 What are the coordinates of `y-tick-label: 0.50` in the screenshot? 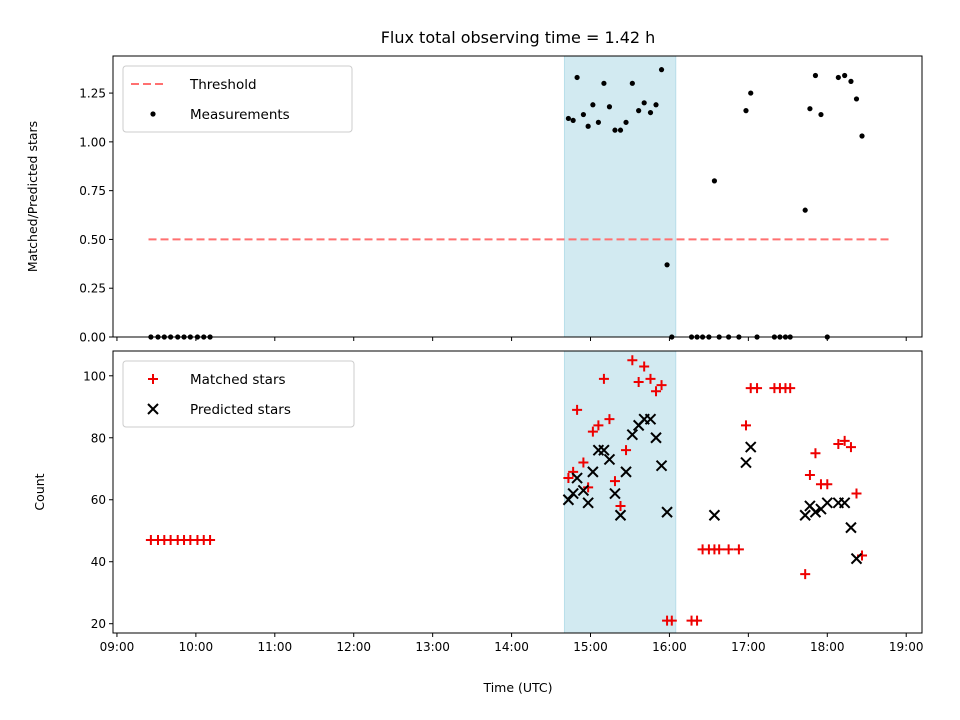 It's located at (92, 240).